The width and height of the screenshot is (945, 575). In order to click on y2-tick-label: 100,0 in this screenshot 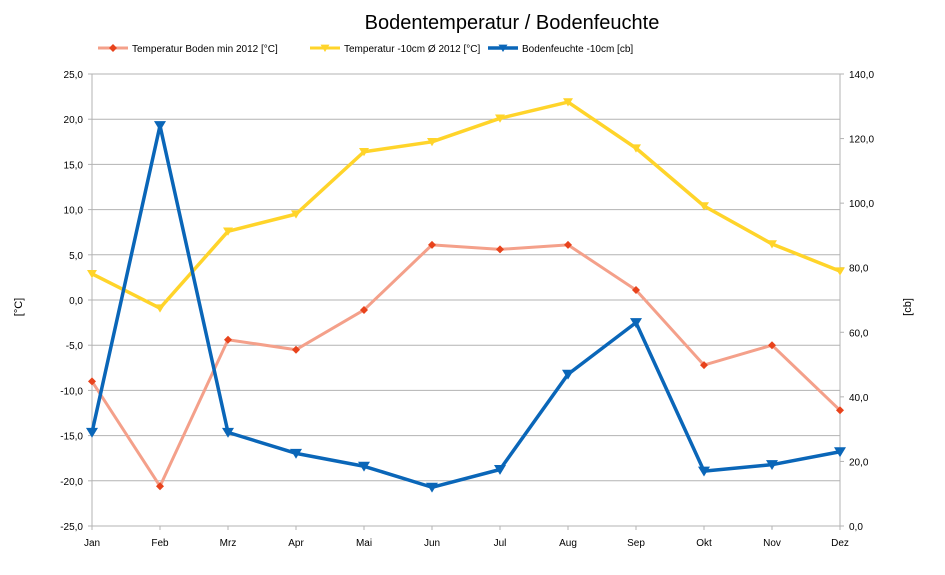, I will do `click(861, 204)`.